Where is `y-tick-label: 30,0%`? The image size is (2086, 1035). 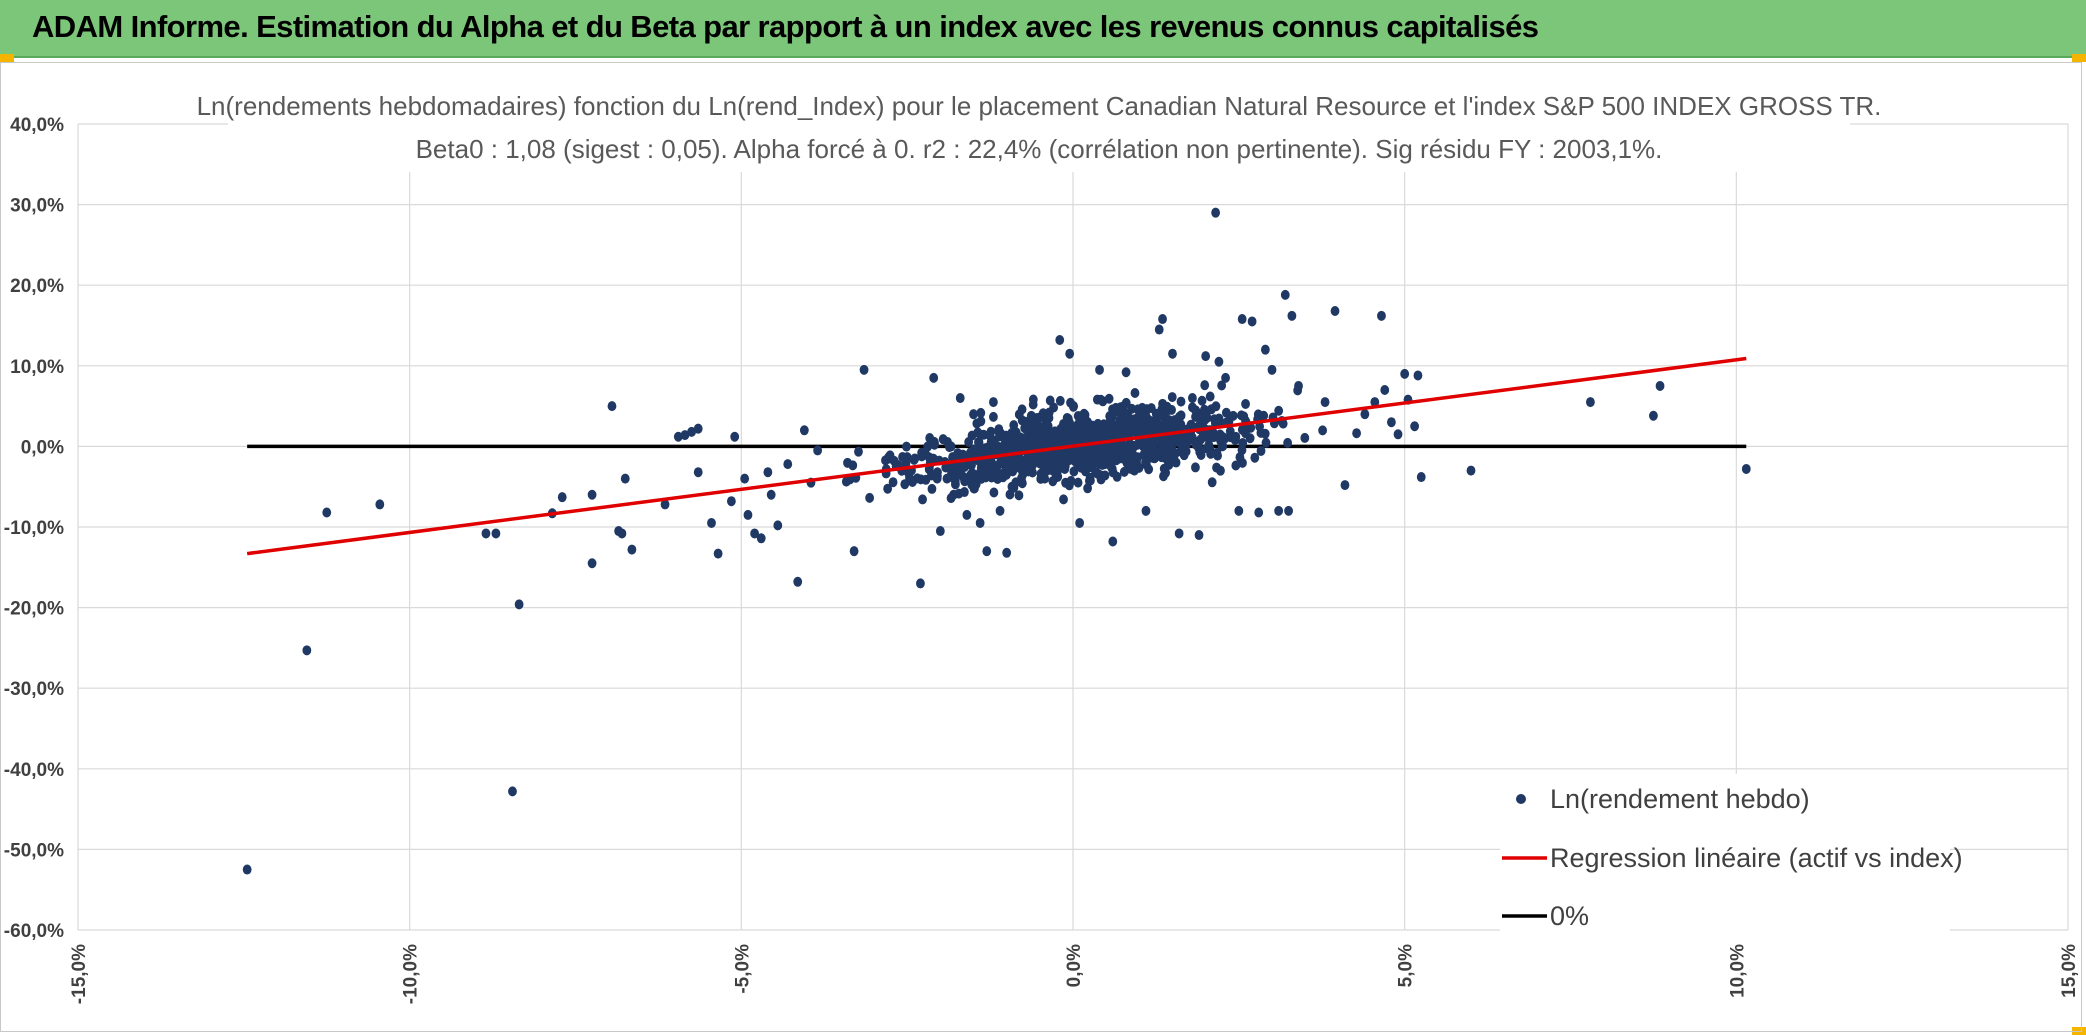 y-tick-label: 30,0% is located at coordinates (37, 206).